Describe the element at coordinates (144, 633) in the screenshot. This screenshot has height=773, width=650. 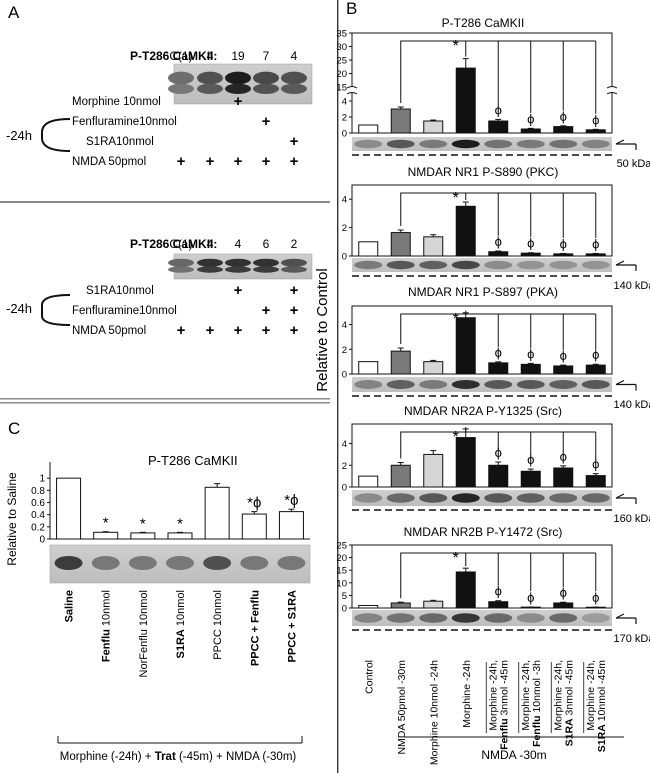
I see `x-label-rest: NorFenflu 10nmol` at that location.